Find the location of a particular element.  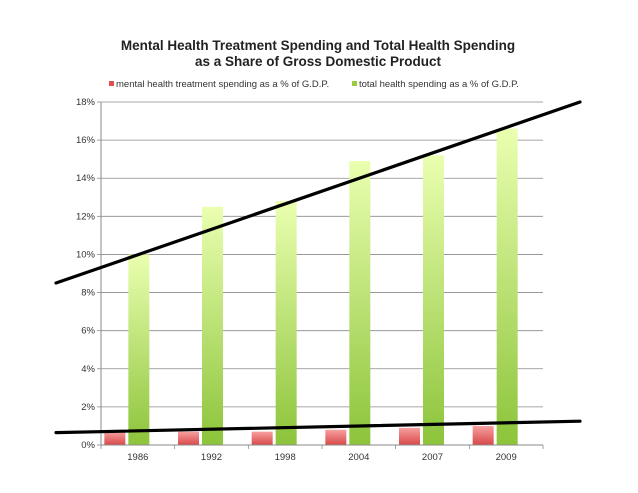

bar-mental-health-2009 is located at coordinates (483, 435).